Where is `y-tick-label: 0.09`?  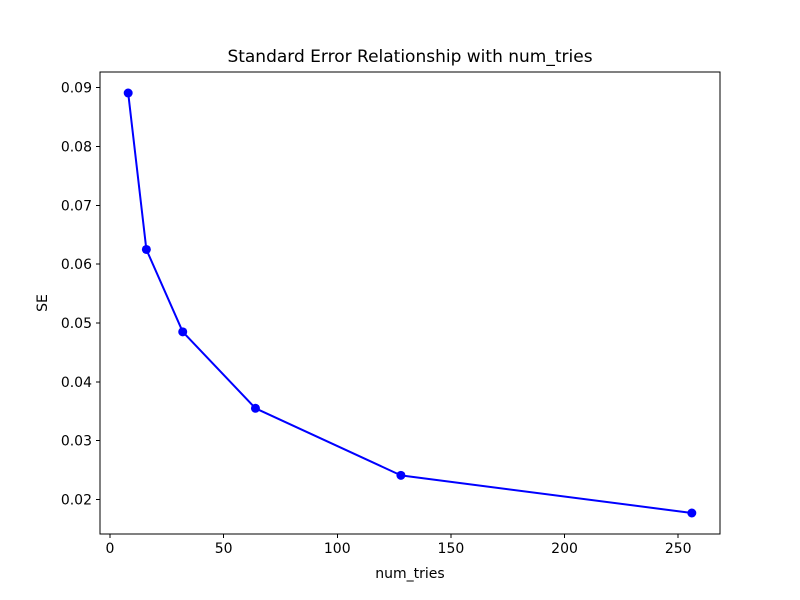
y-tick-label: 0.09 is located at coordinates (76, 89).